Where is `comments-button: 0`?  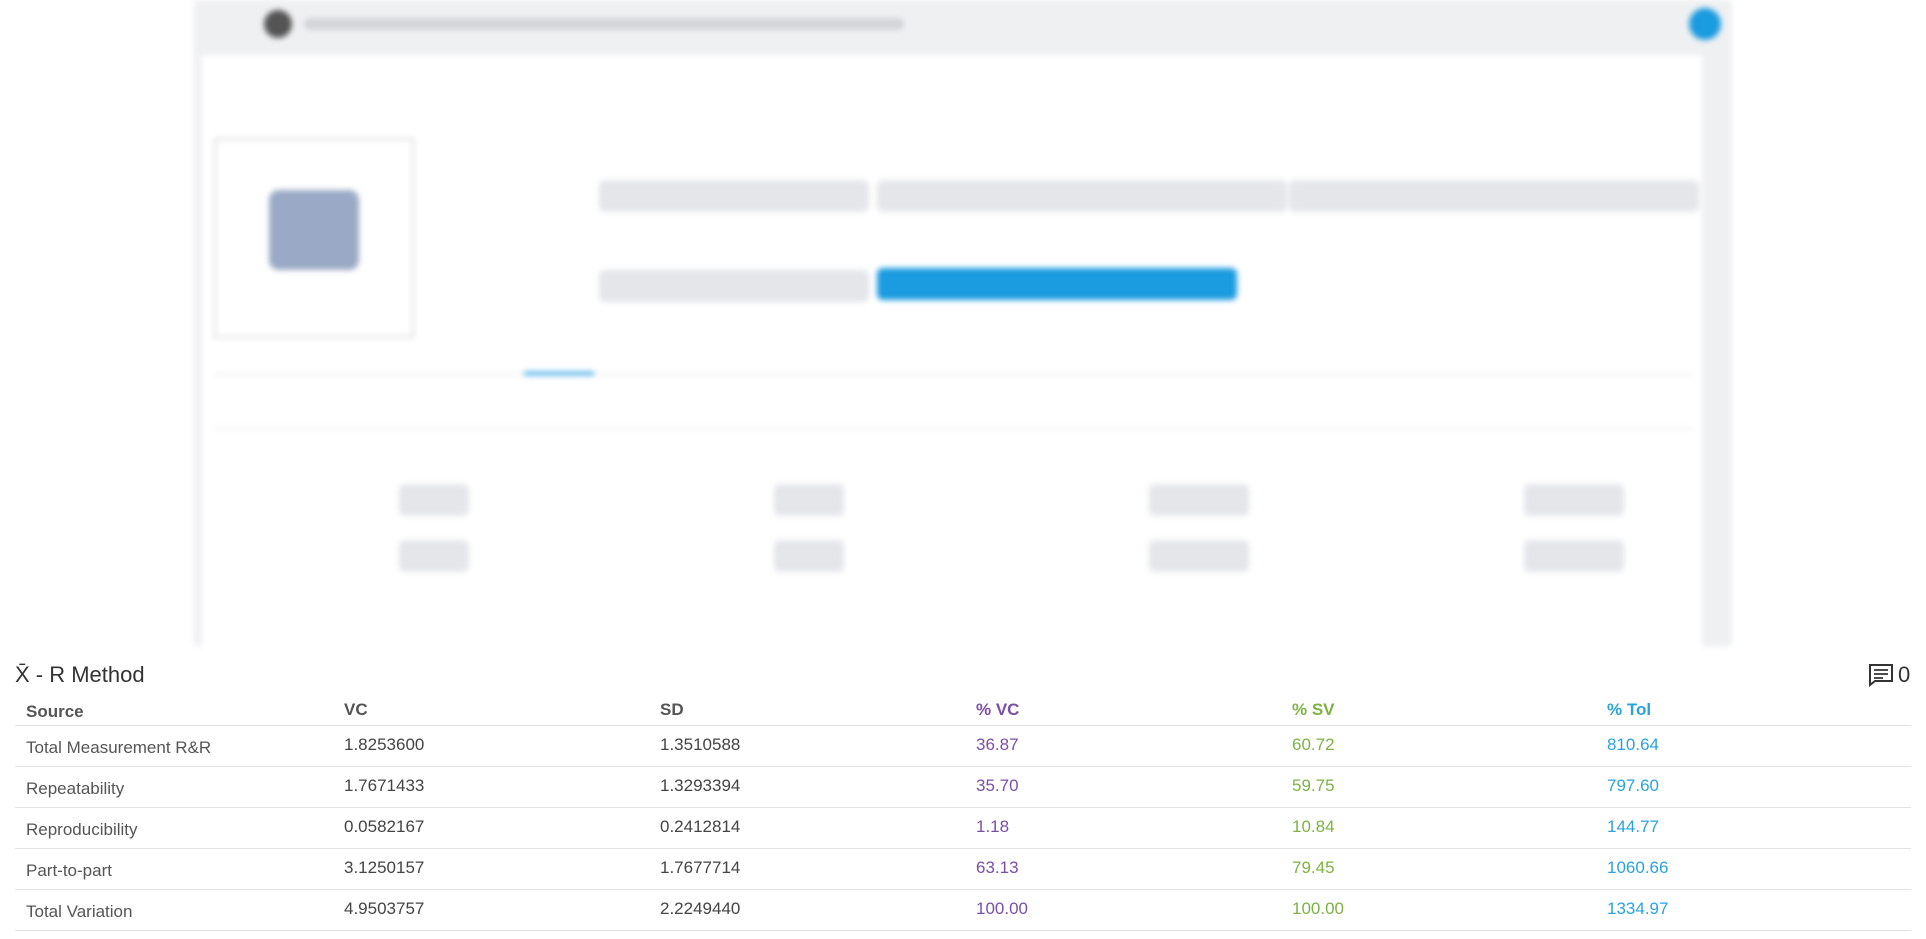
comments-button: 0 is located at coordinates (1889, 675).